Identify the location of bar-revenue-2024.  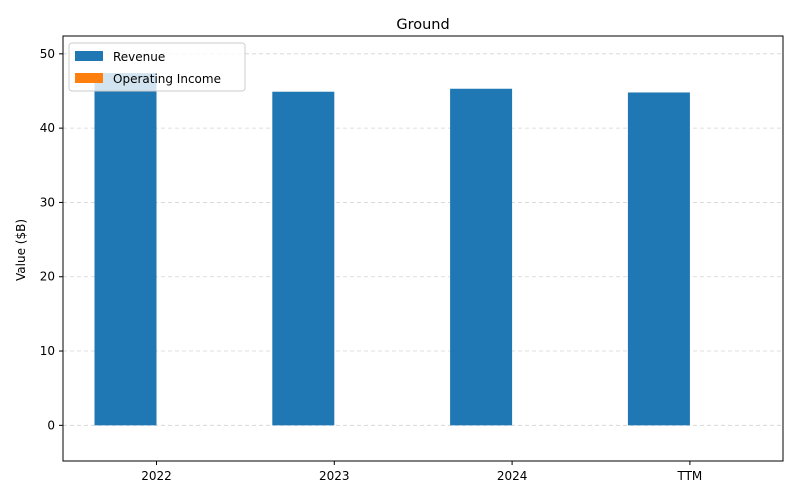
(481, 257).